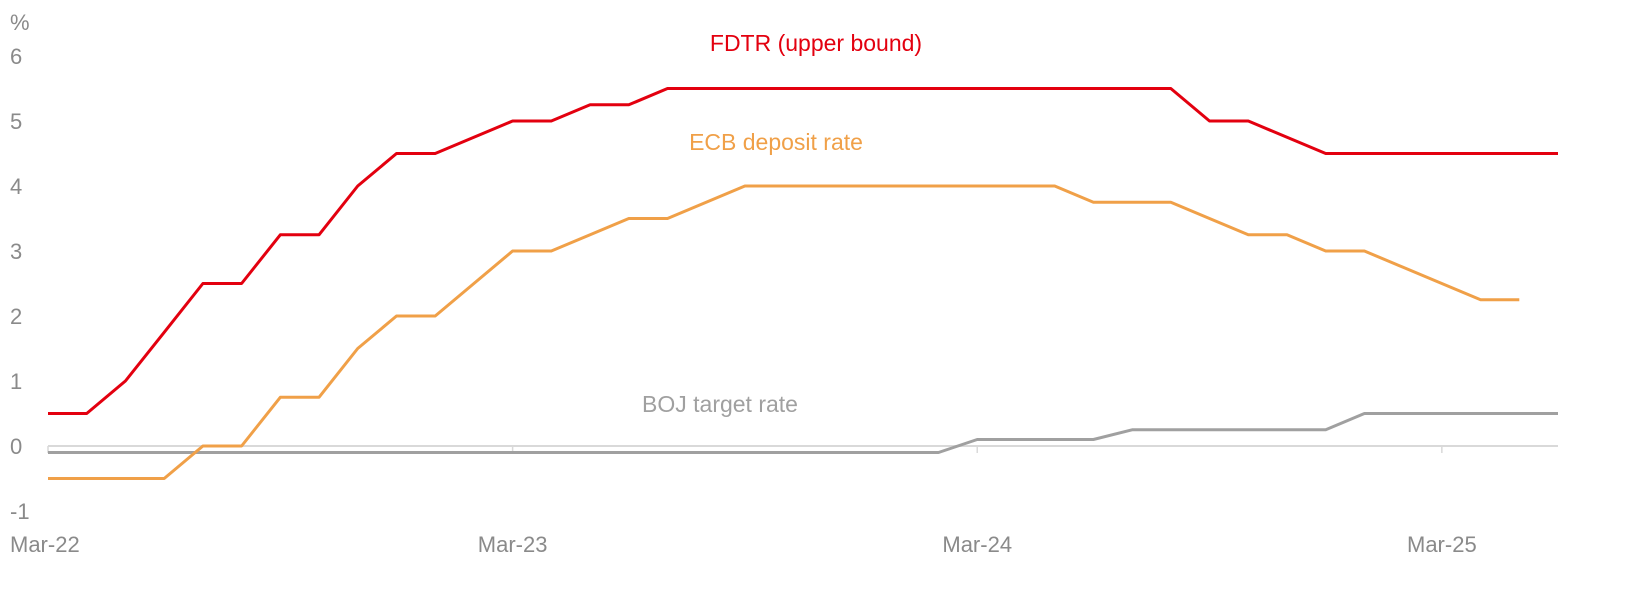  I want to click on y-tick-label: 2, so click(16, 316).